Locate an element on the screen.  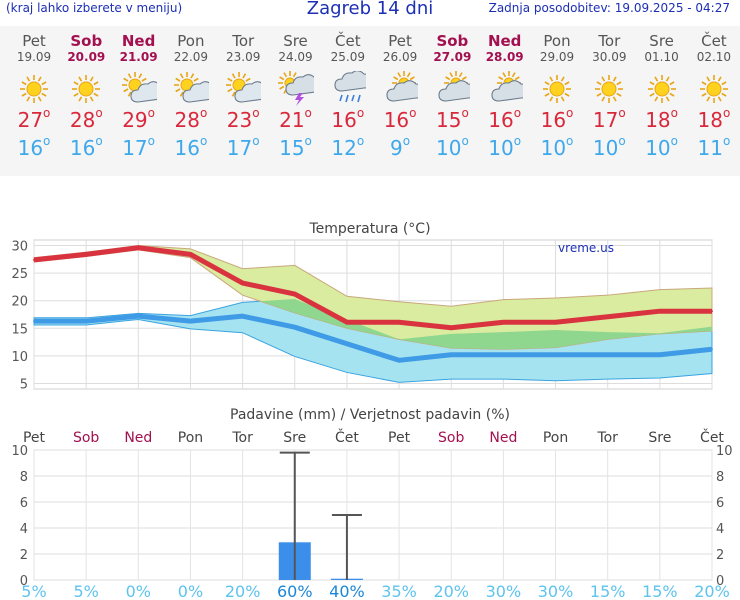
min-temperature: 11o is located at coordinates (714, 147).